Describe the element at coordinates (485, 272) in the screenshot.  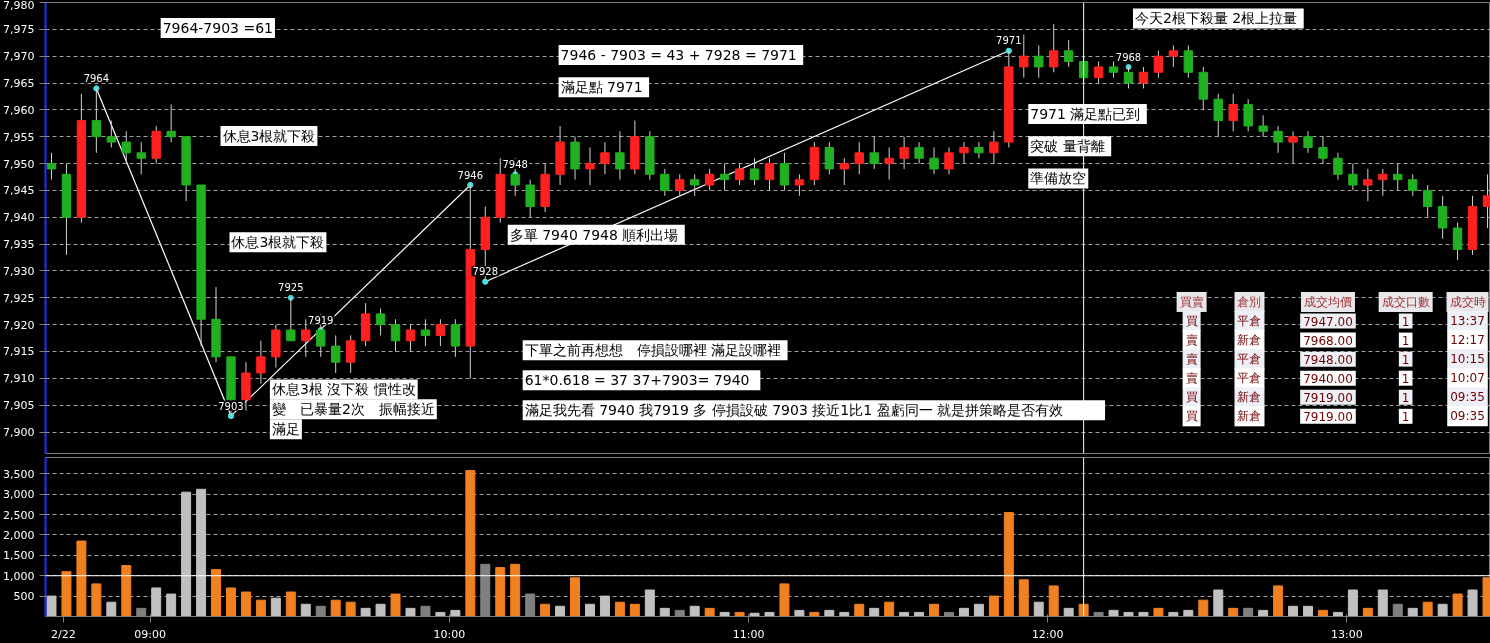
I see `annotation: 7928` at that location.